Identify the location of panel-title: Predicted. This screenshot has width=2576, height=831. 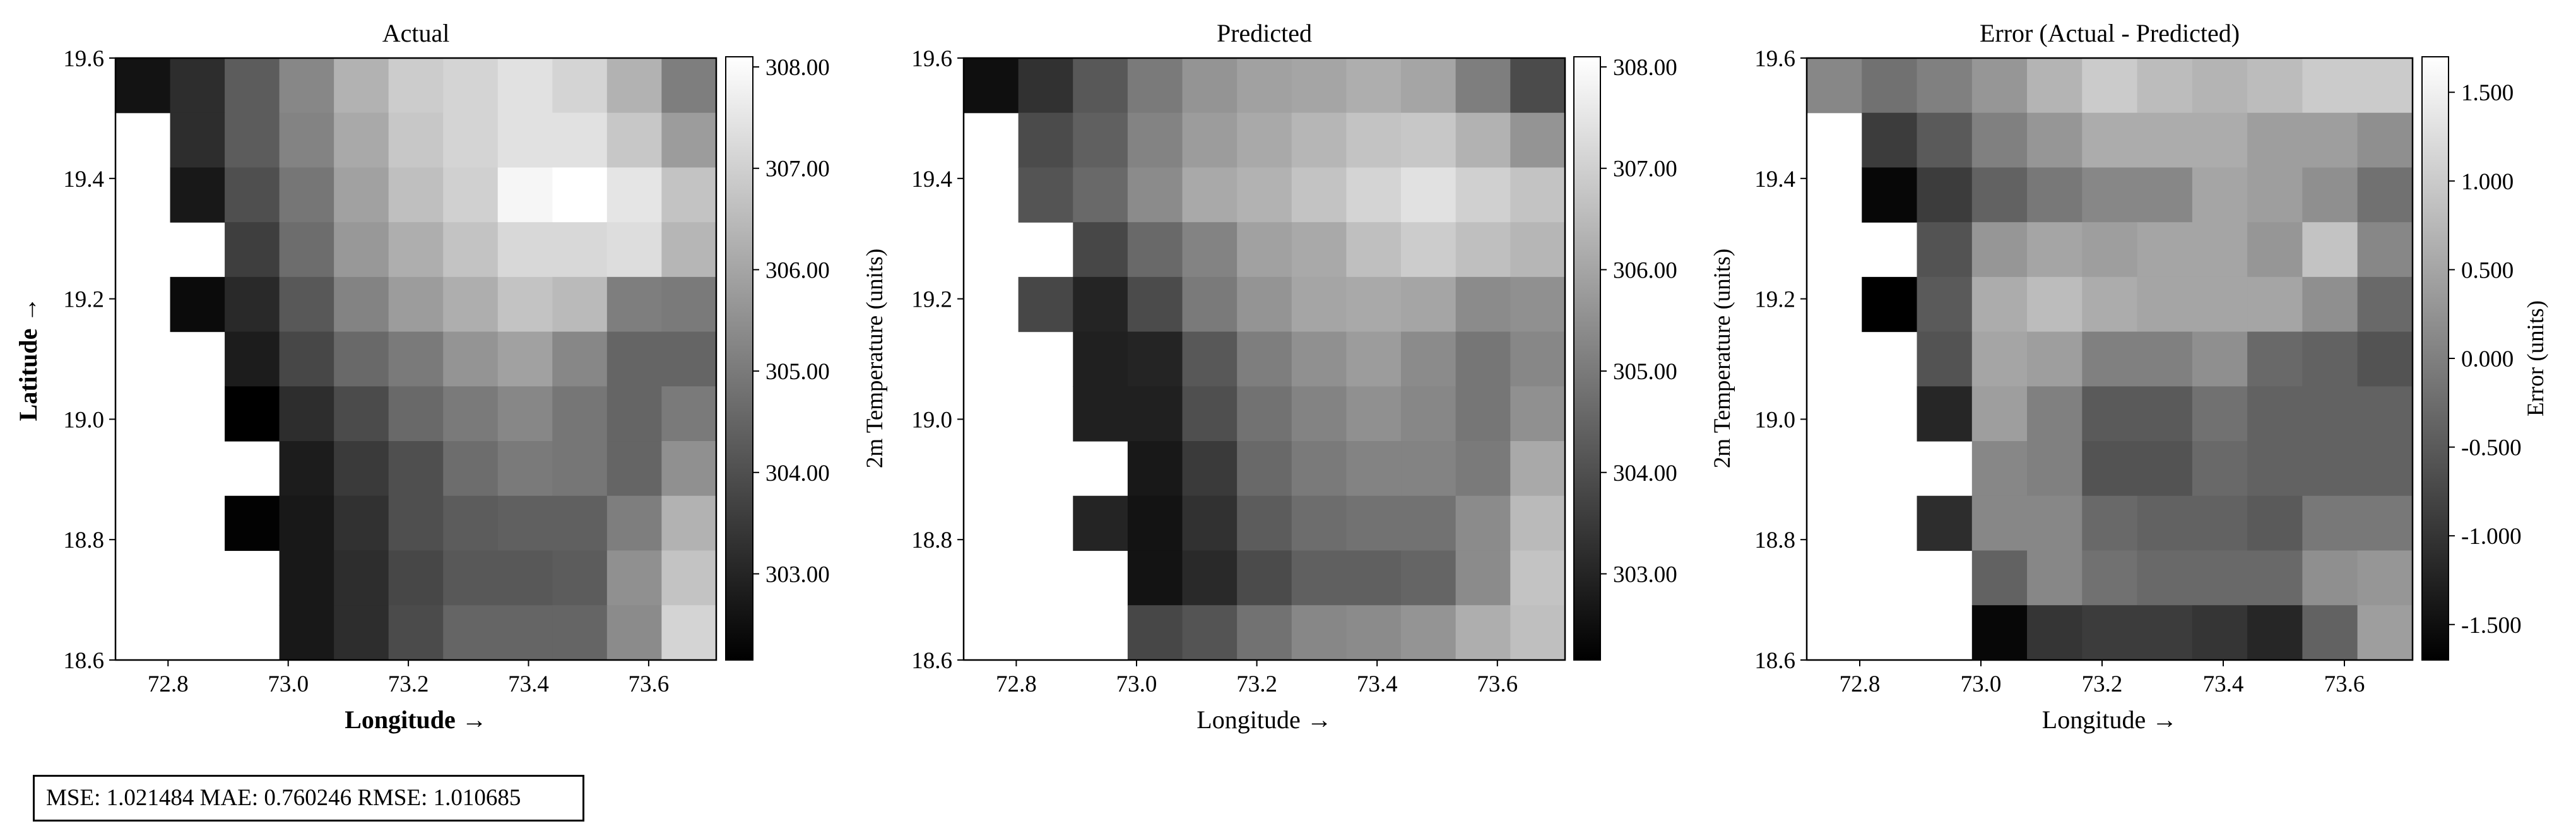
(1265, 33).